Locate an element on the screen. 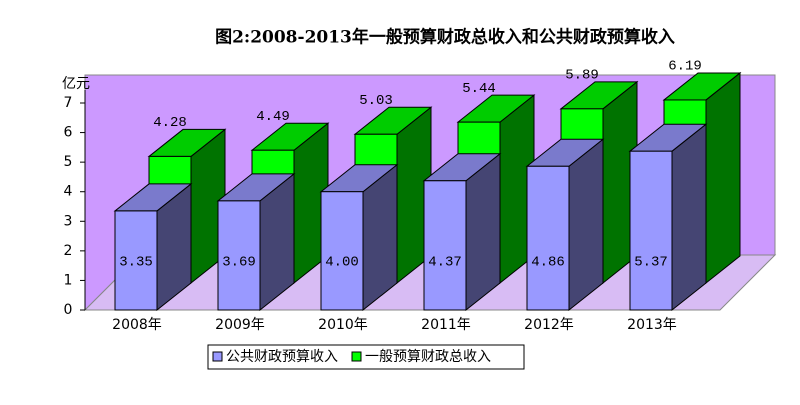 This screenshot has width=800, height=405. x-tick-label: 2009年 is located at coordinates (240, 325).